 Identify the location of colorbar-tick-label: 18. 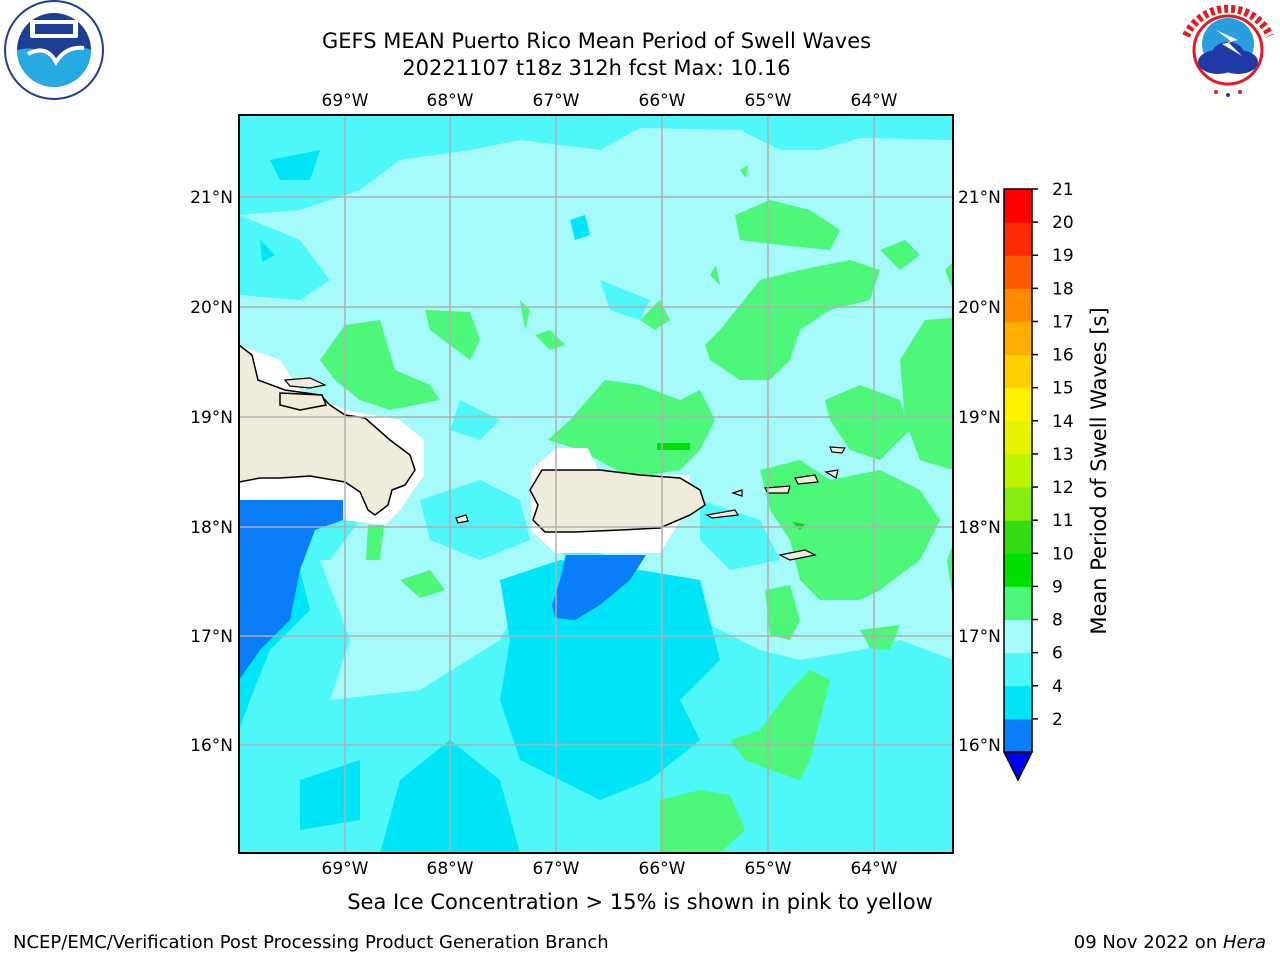
(1063, 289).